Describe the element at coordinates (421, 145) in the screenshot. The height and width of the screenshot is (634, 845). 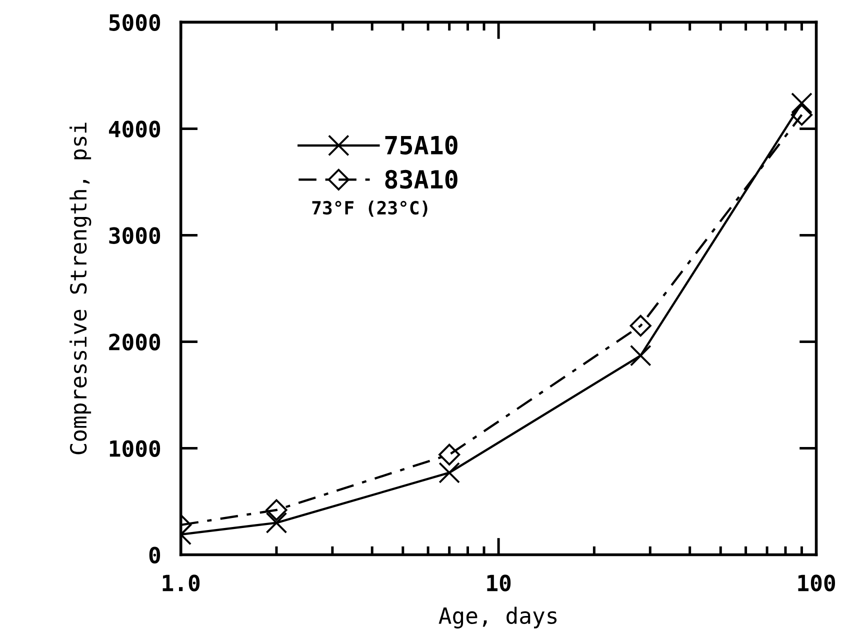
I see `legend-label: 75A10` at that location.